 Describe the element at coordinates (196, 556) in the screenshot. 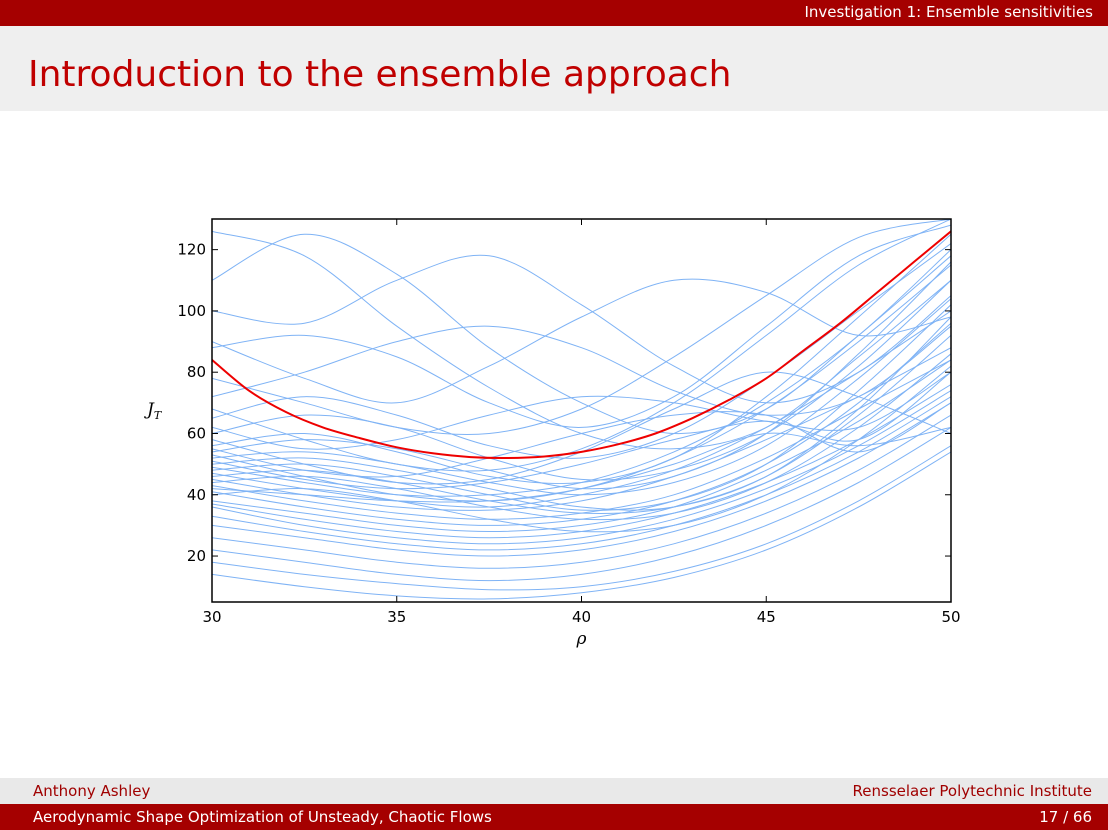

I see `y-tick-label: 20` at that location.